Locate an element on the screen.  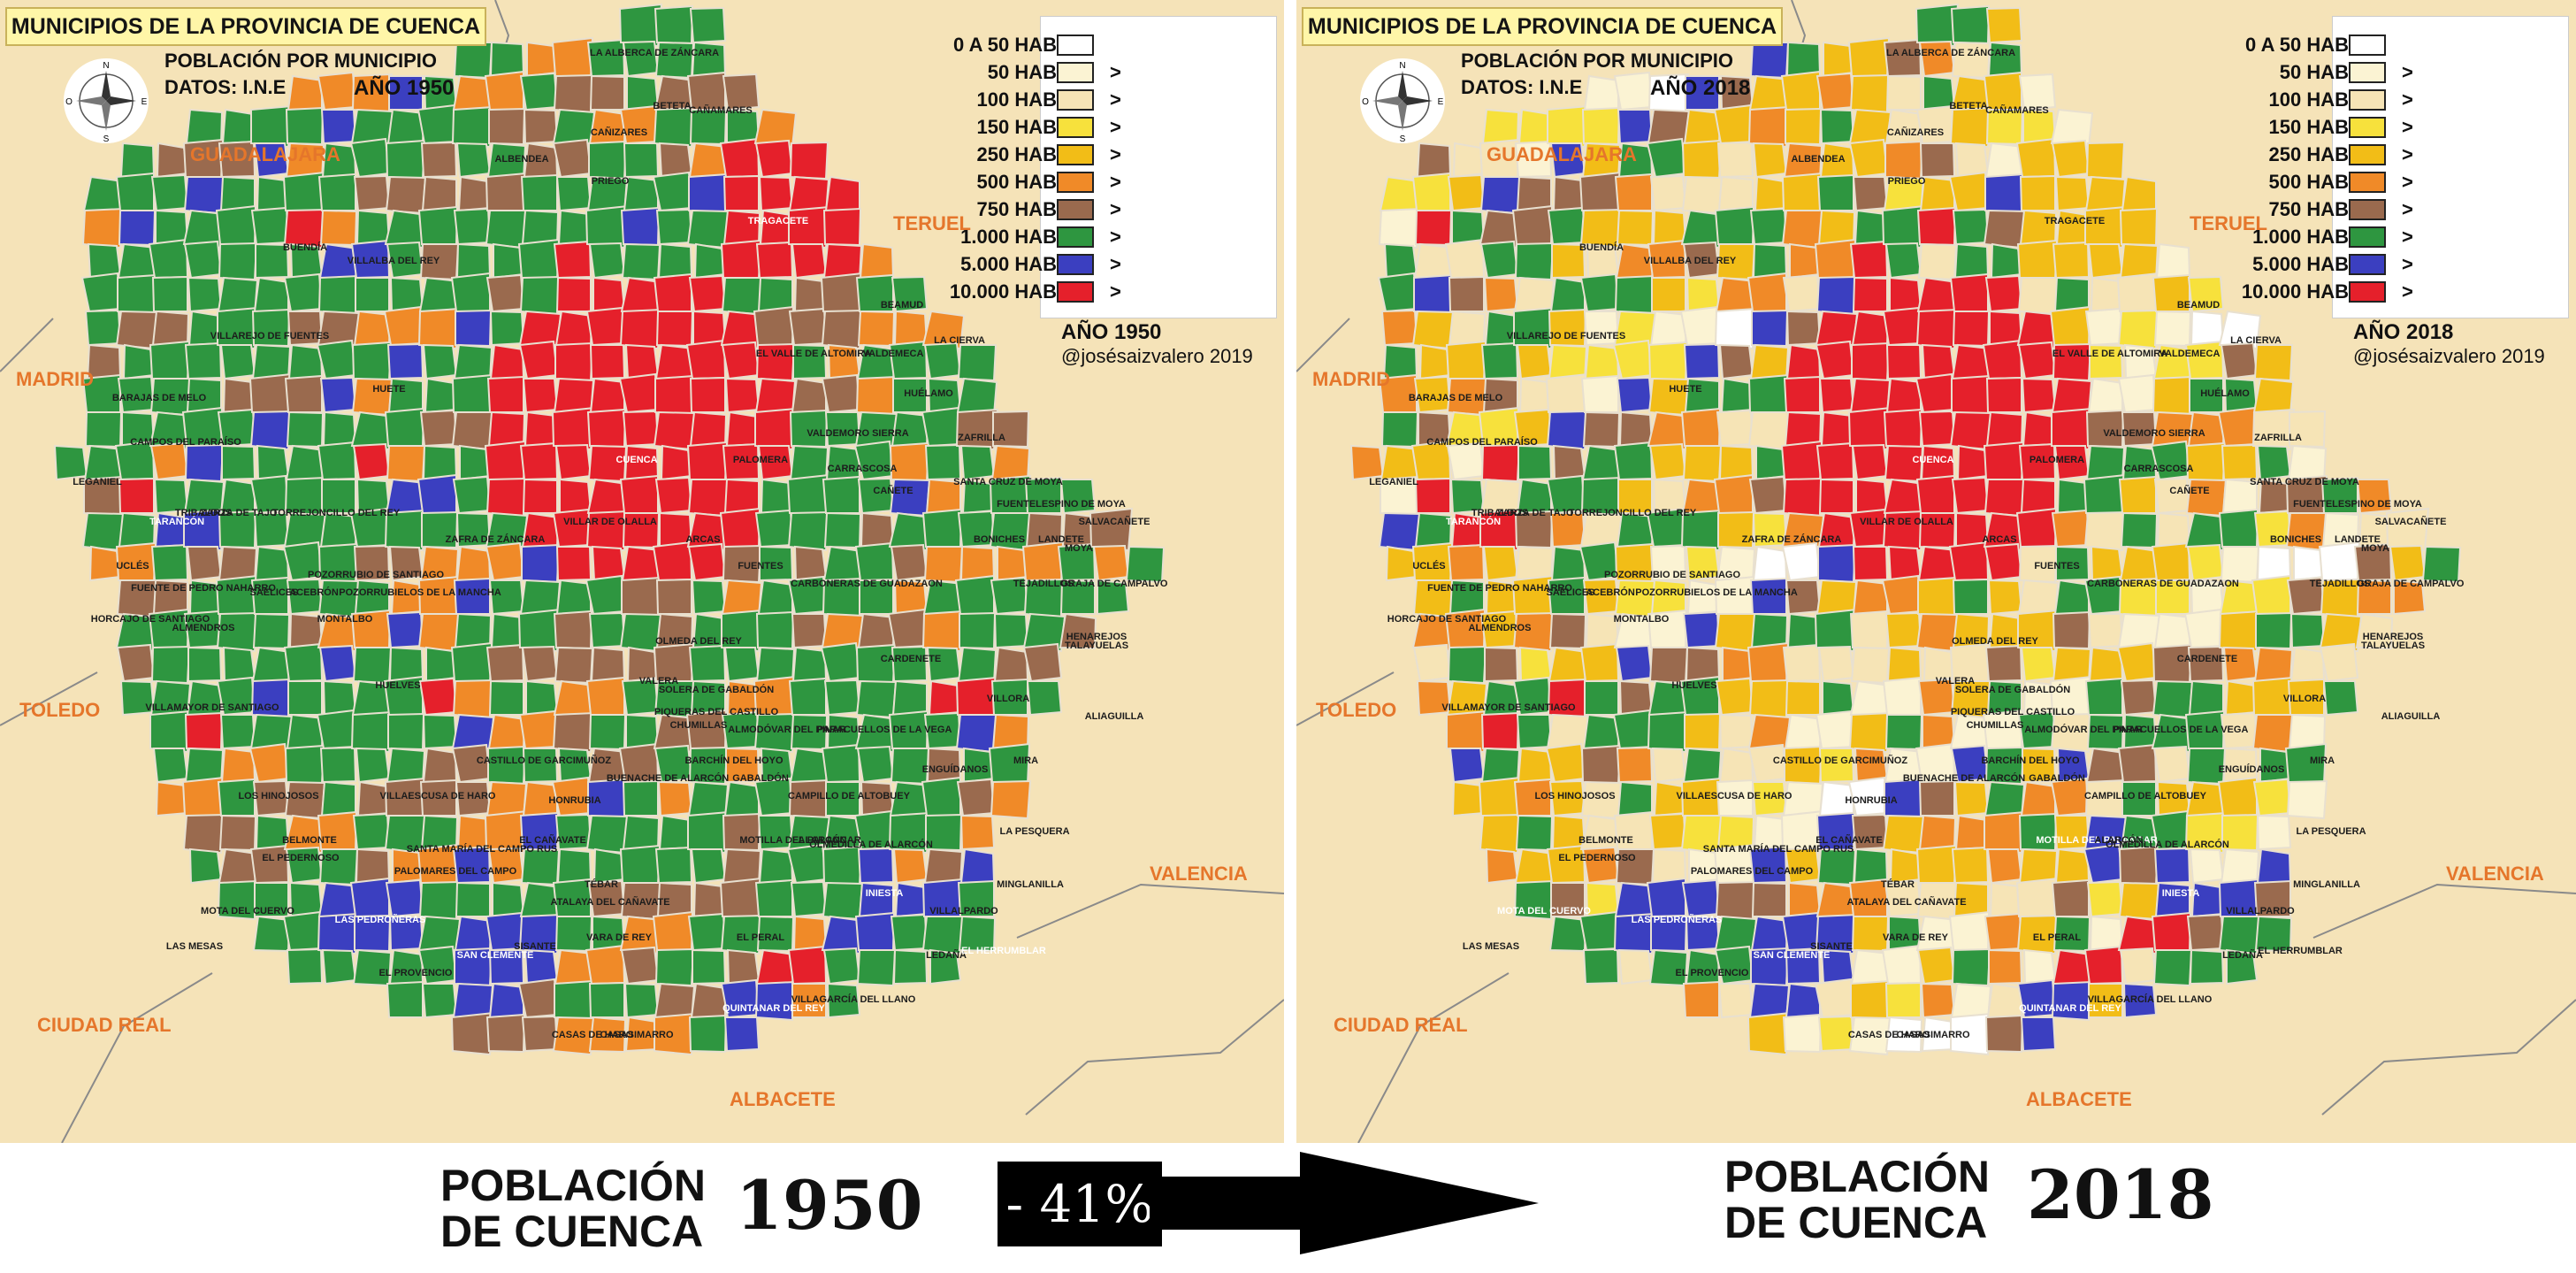
municipality-label: HUELVES is located at coordinates (1694, 685).